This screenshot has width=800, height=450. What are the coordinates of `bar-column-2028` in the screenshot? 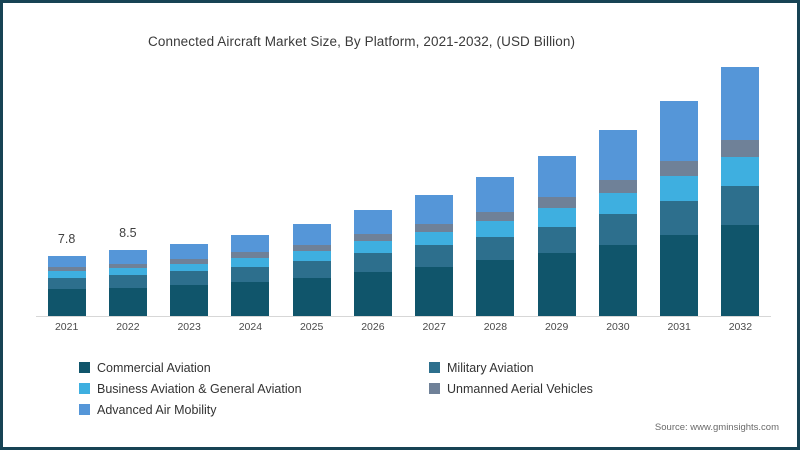 It's located at (495, 246).